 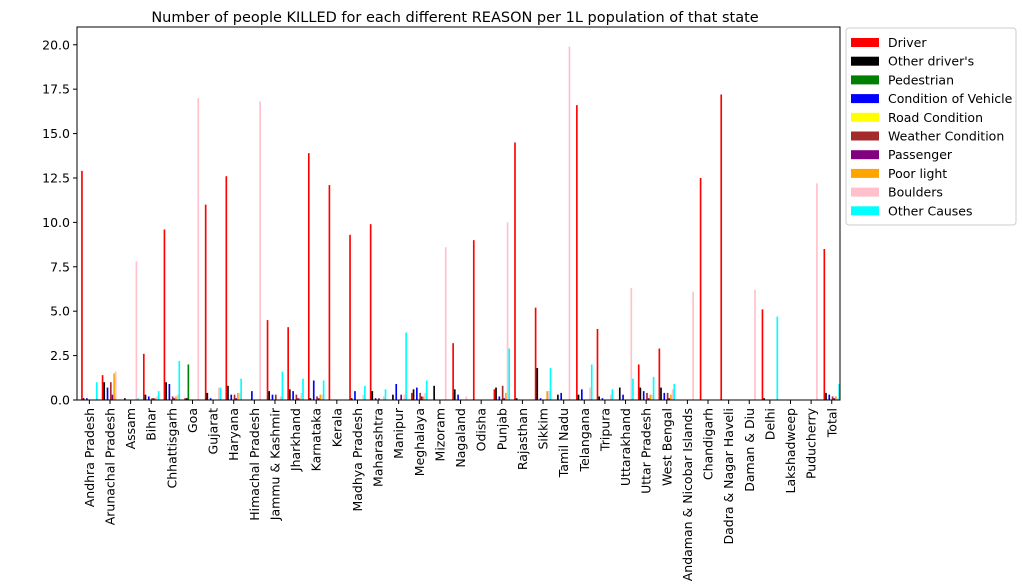 I want to click on legend-label: Driver, so click(x=907, y=42).